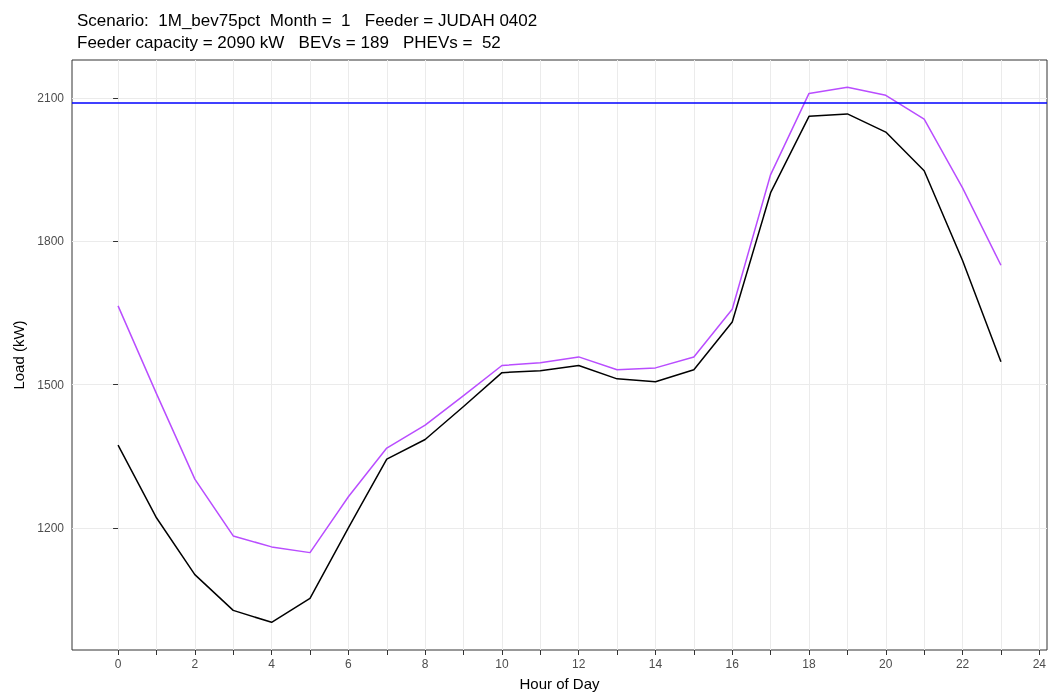  Describe the element at coordinates (962, 664) in the screenshot. I see `x-tick-label: 22` at that location.